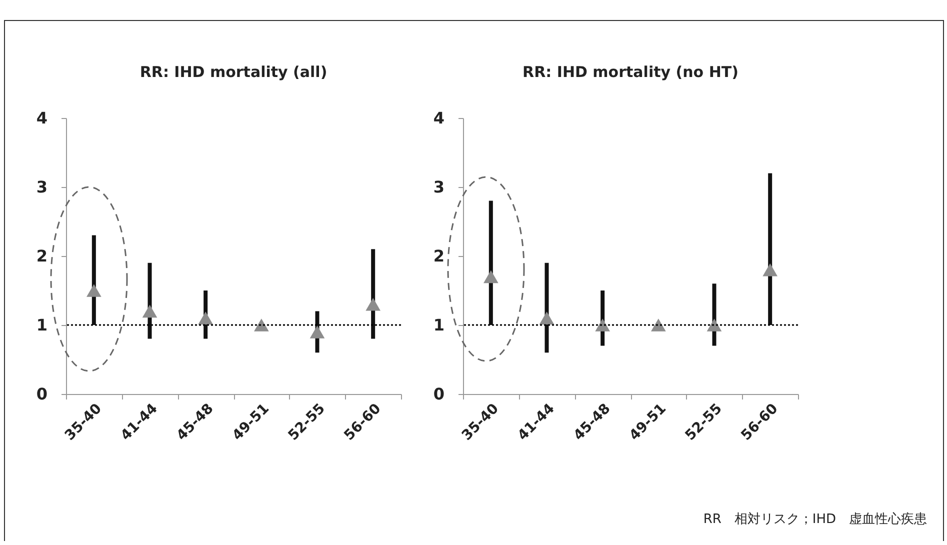  Describe the element at coordinates (630, 72) in the screenshot. I see `chart-title: RR: IHD mortality (no HT)` at that location.